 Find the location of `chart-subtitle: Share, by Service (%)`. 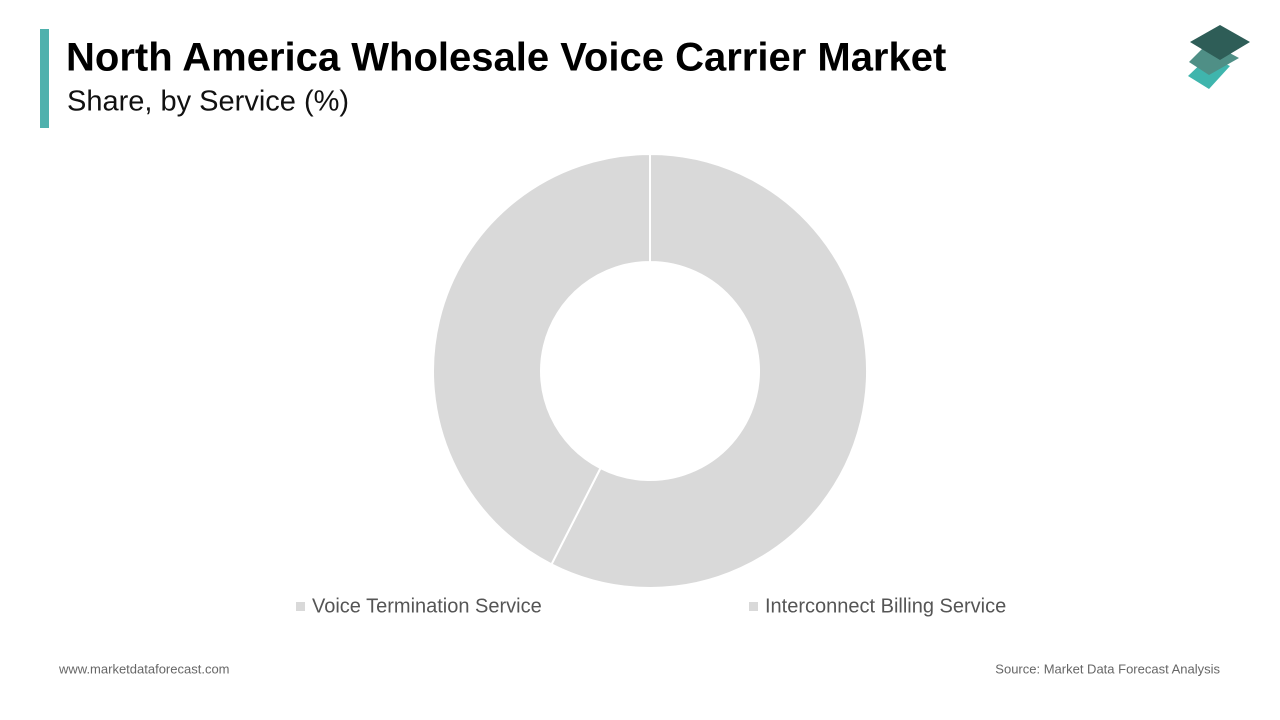

chart-subtitle: Share, by Service (%) is located at coordinates (208, 102).